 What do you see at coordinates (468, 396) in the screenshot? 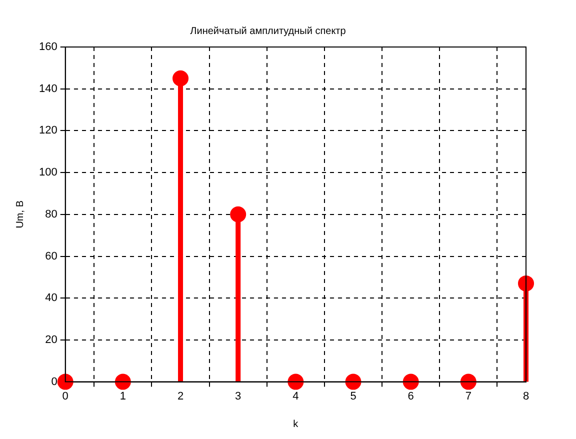
I see `x-tick-label: 7` at bounding box center [468, 396].